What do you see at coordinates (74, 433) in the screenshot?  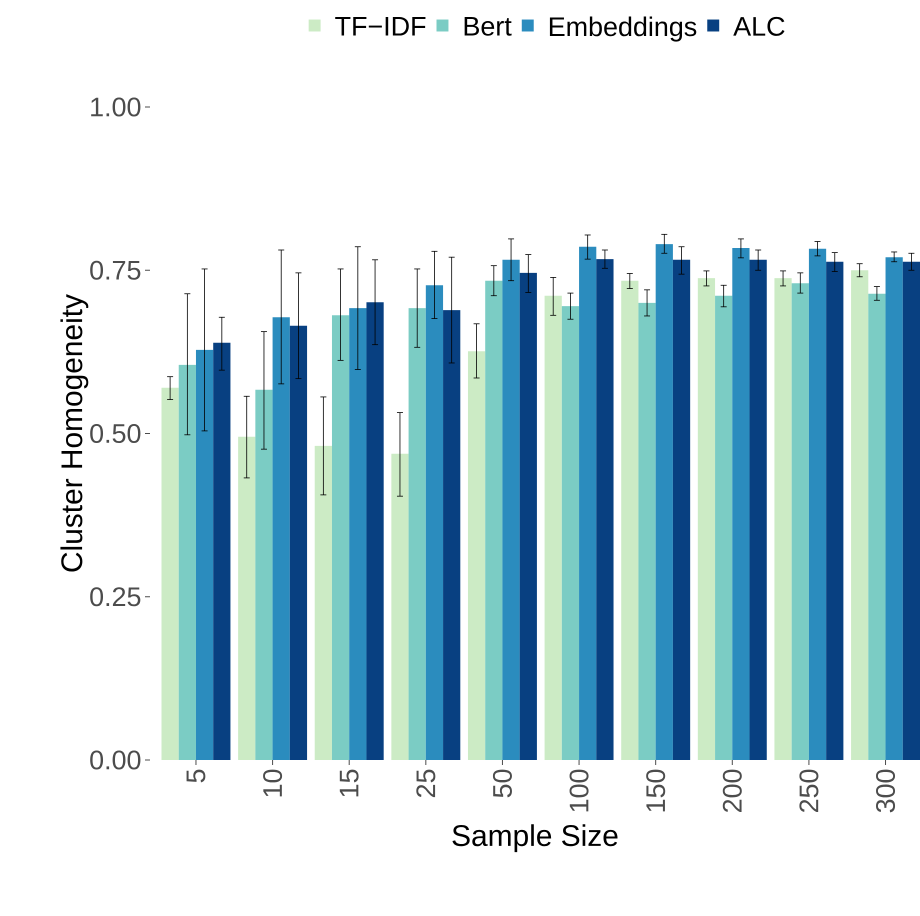 I see `y-axis-title: Cluster Homogeneity` at bounding box center [74, 433].